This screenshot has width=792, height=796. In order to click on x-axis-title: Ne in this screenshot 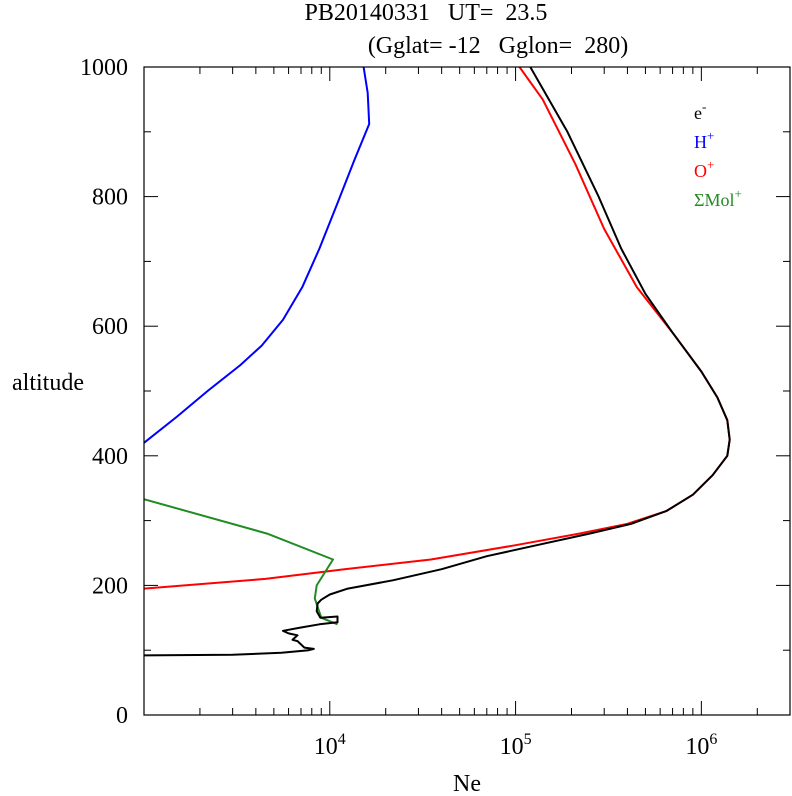, I will do `click(467, 783)`.